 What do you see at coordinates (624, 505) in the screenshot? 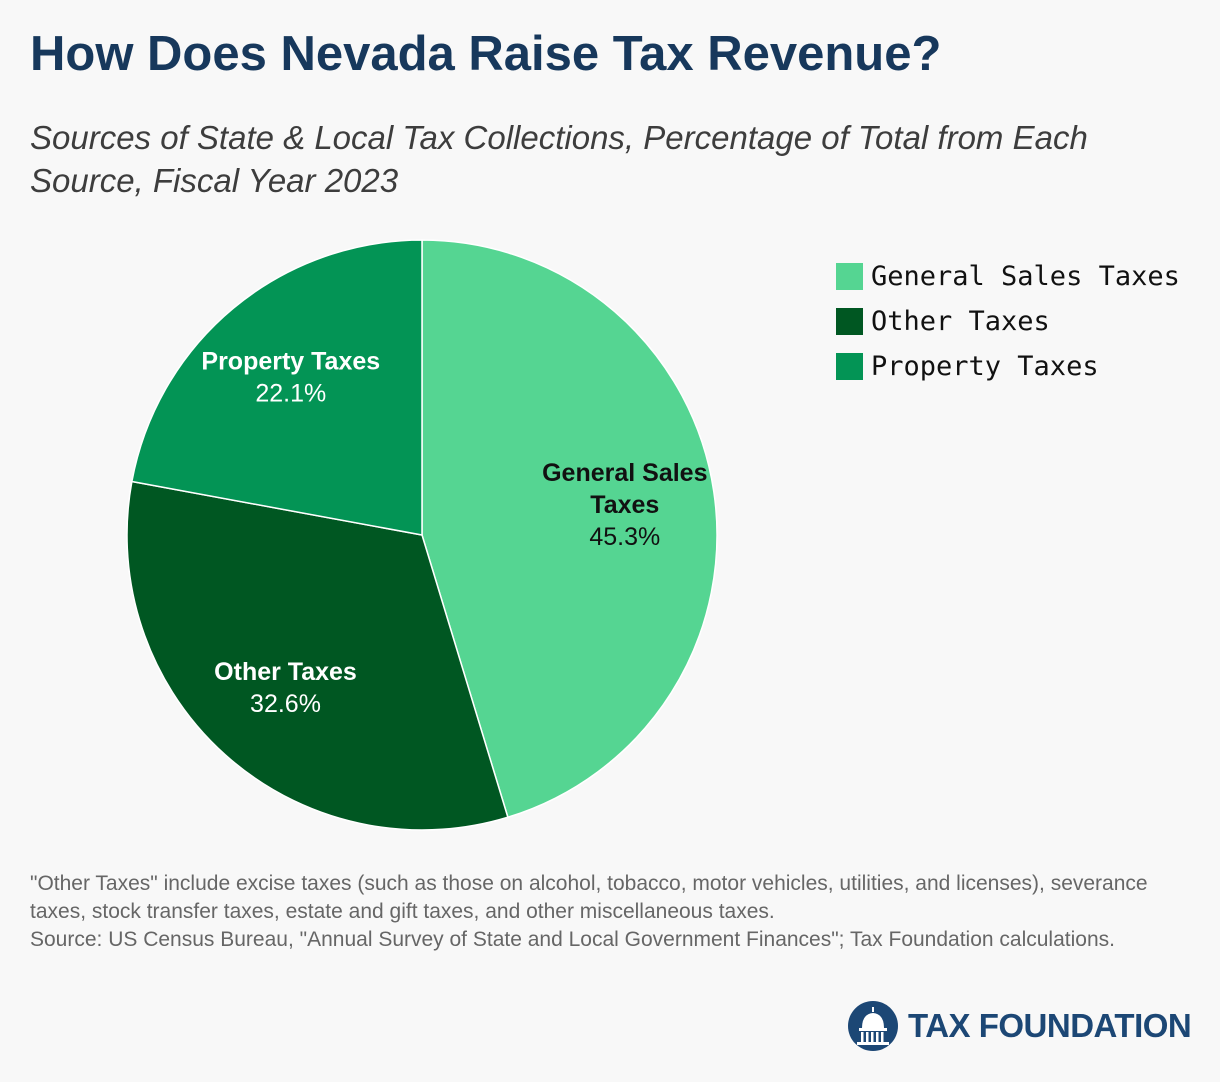
I see `slice-label: Taxes` at bounding box center [624, 505].